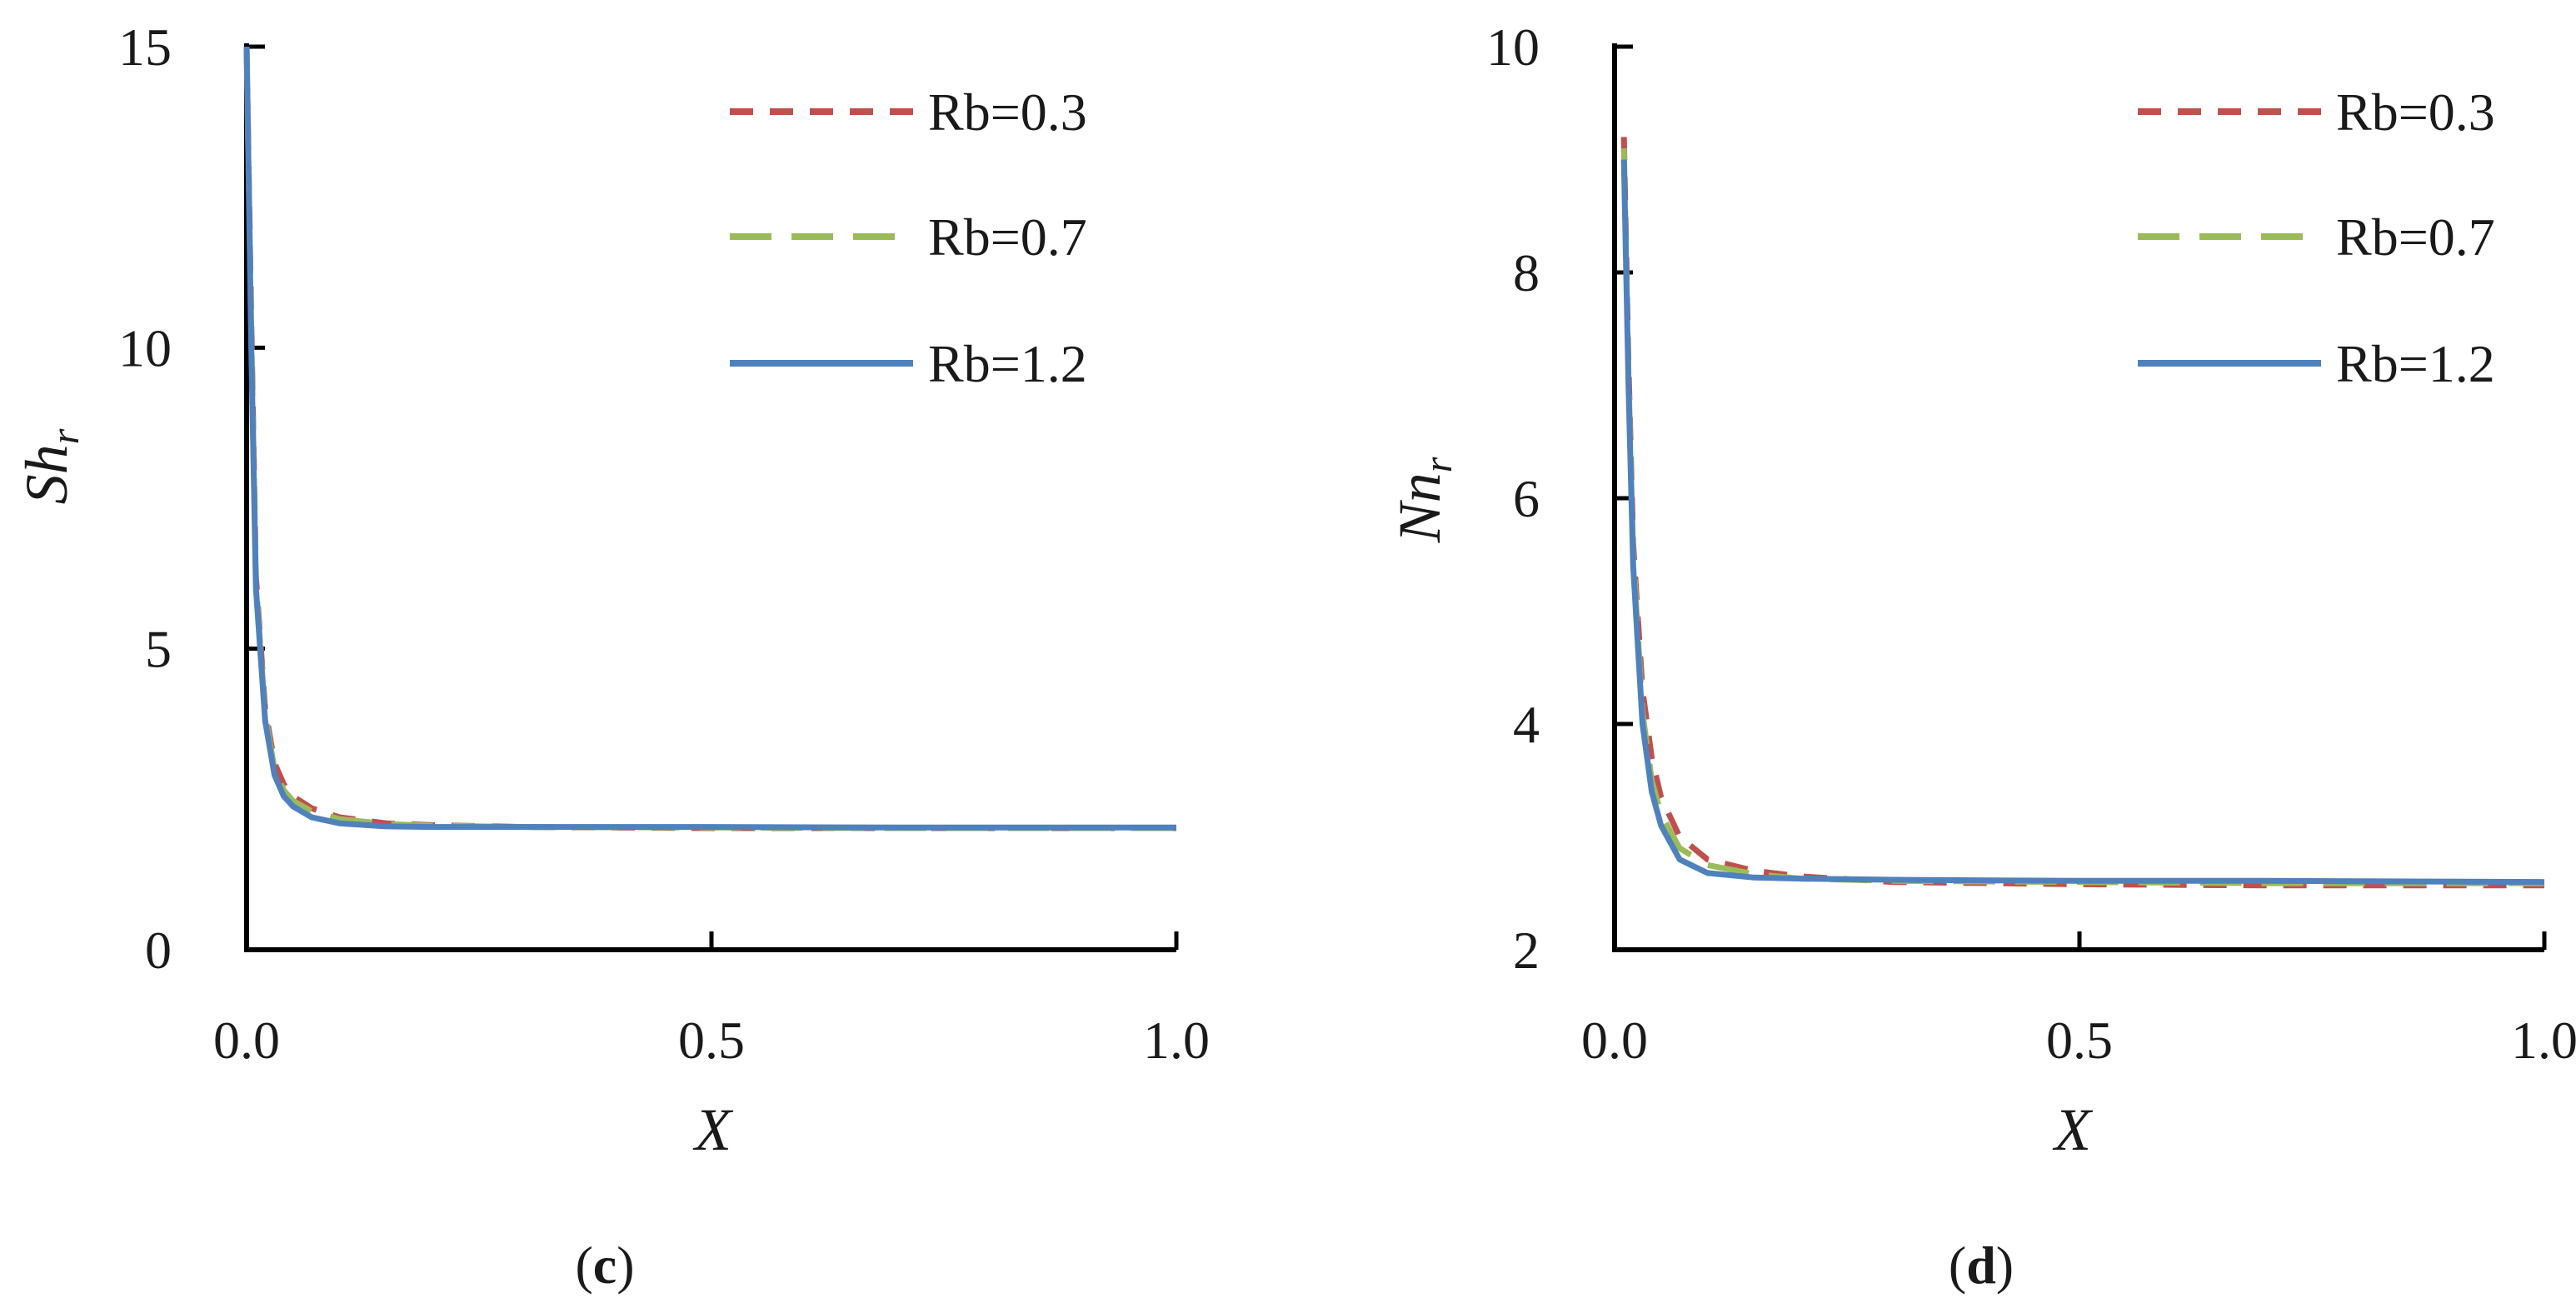  I want to click on y-axis-title-base: Sh, so click(46, 474).